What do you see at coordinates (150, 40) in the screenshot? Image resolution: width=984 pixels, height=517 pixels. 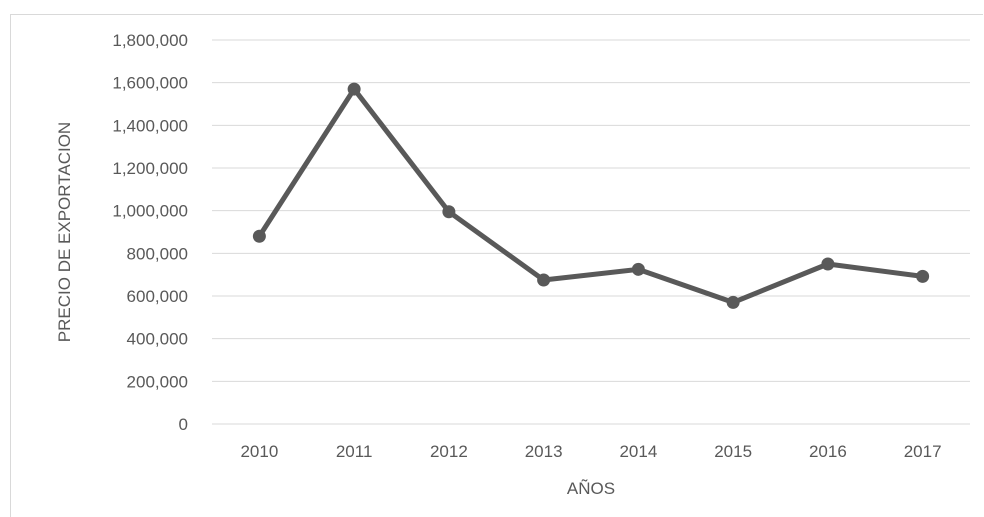 I see `y-tick-label: 1,800,000` at bounding box center [150, 40].